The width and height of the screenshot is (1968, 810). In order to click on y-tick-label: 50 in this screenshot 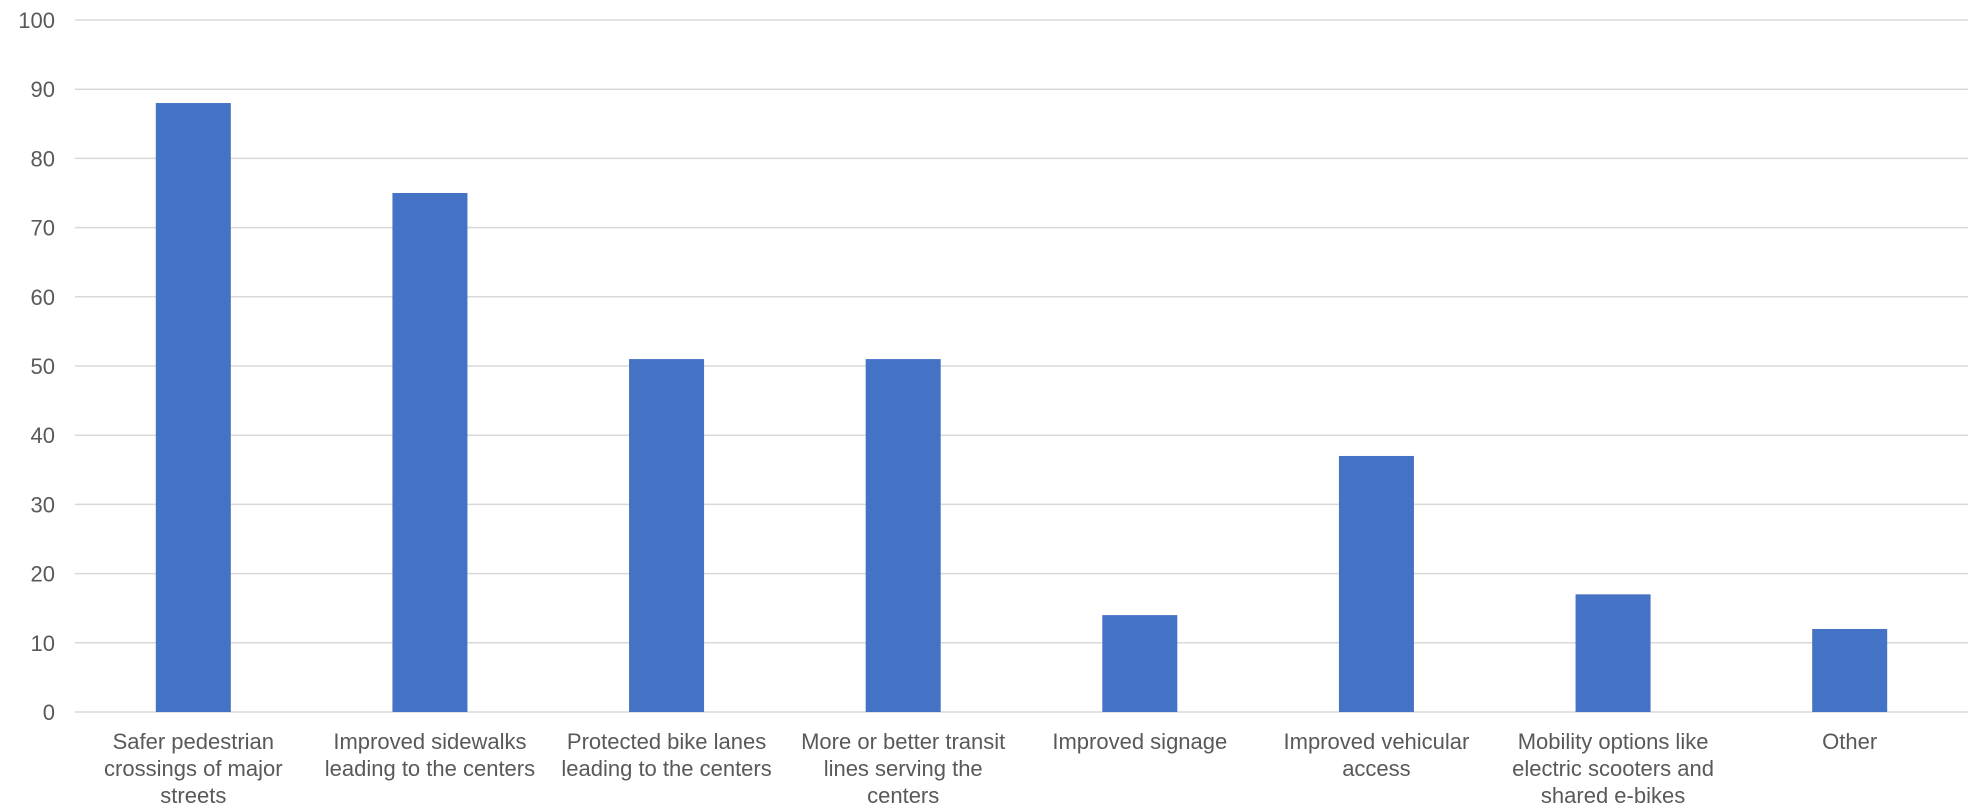, I will do `click(43, 366)`.